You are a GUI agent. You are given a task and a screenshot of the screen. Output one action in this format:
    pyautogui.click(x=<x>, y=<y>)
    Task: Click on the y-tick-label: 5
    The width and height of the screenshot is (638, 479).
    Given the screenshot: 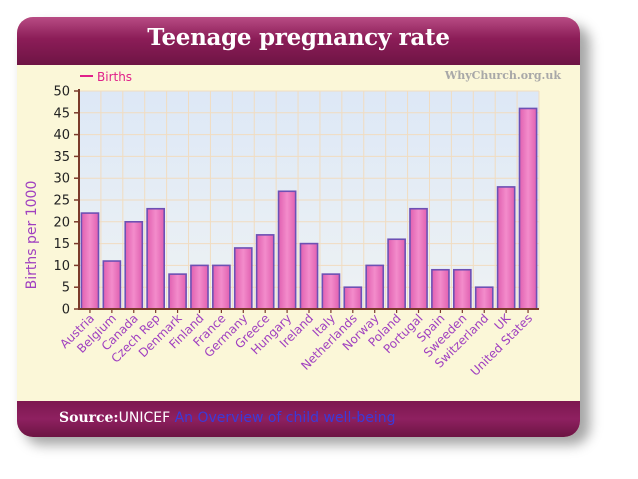 What is the action you would take?
    pyautogui.click(x=66, y=288)
    